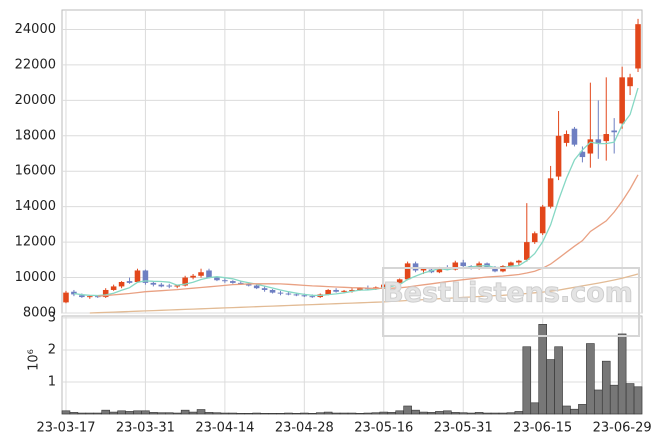  Describe the element at coordinates (35, 206) in the screenshot. I see `y-tick-label: 14000` at that location.